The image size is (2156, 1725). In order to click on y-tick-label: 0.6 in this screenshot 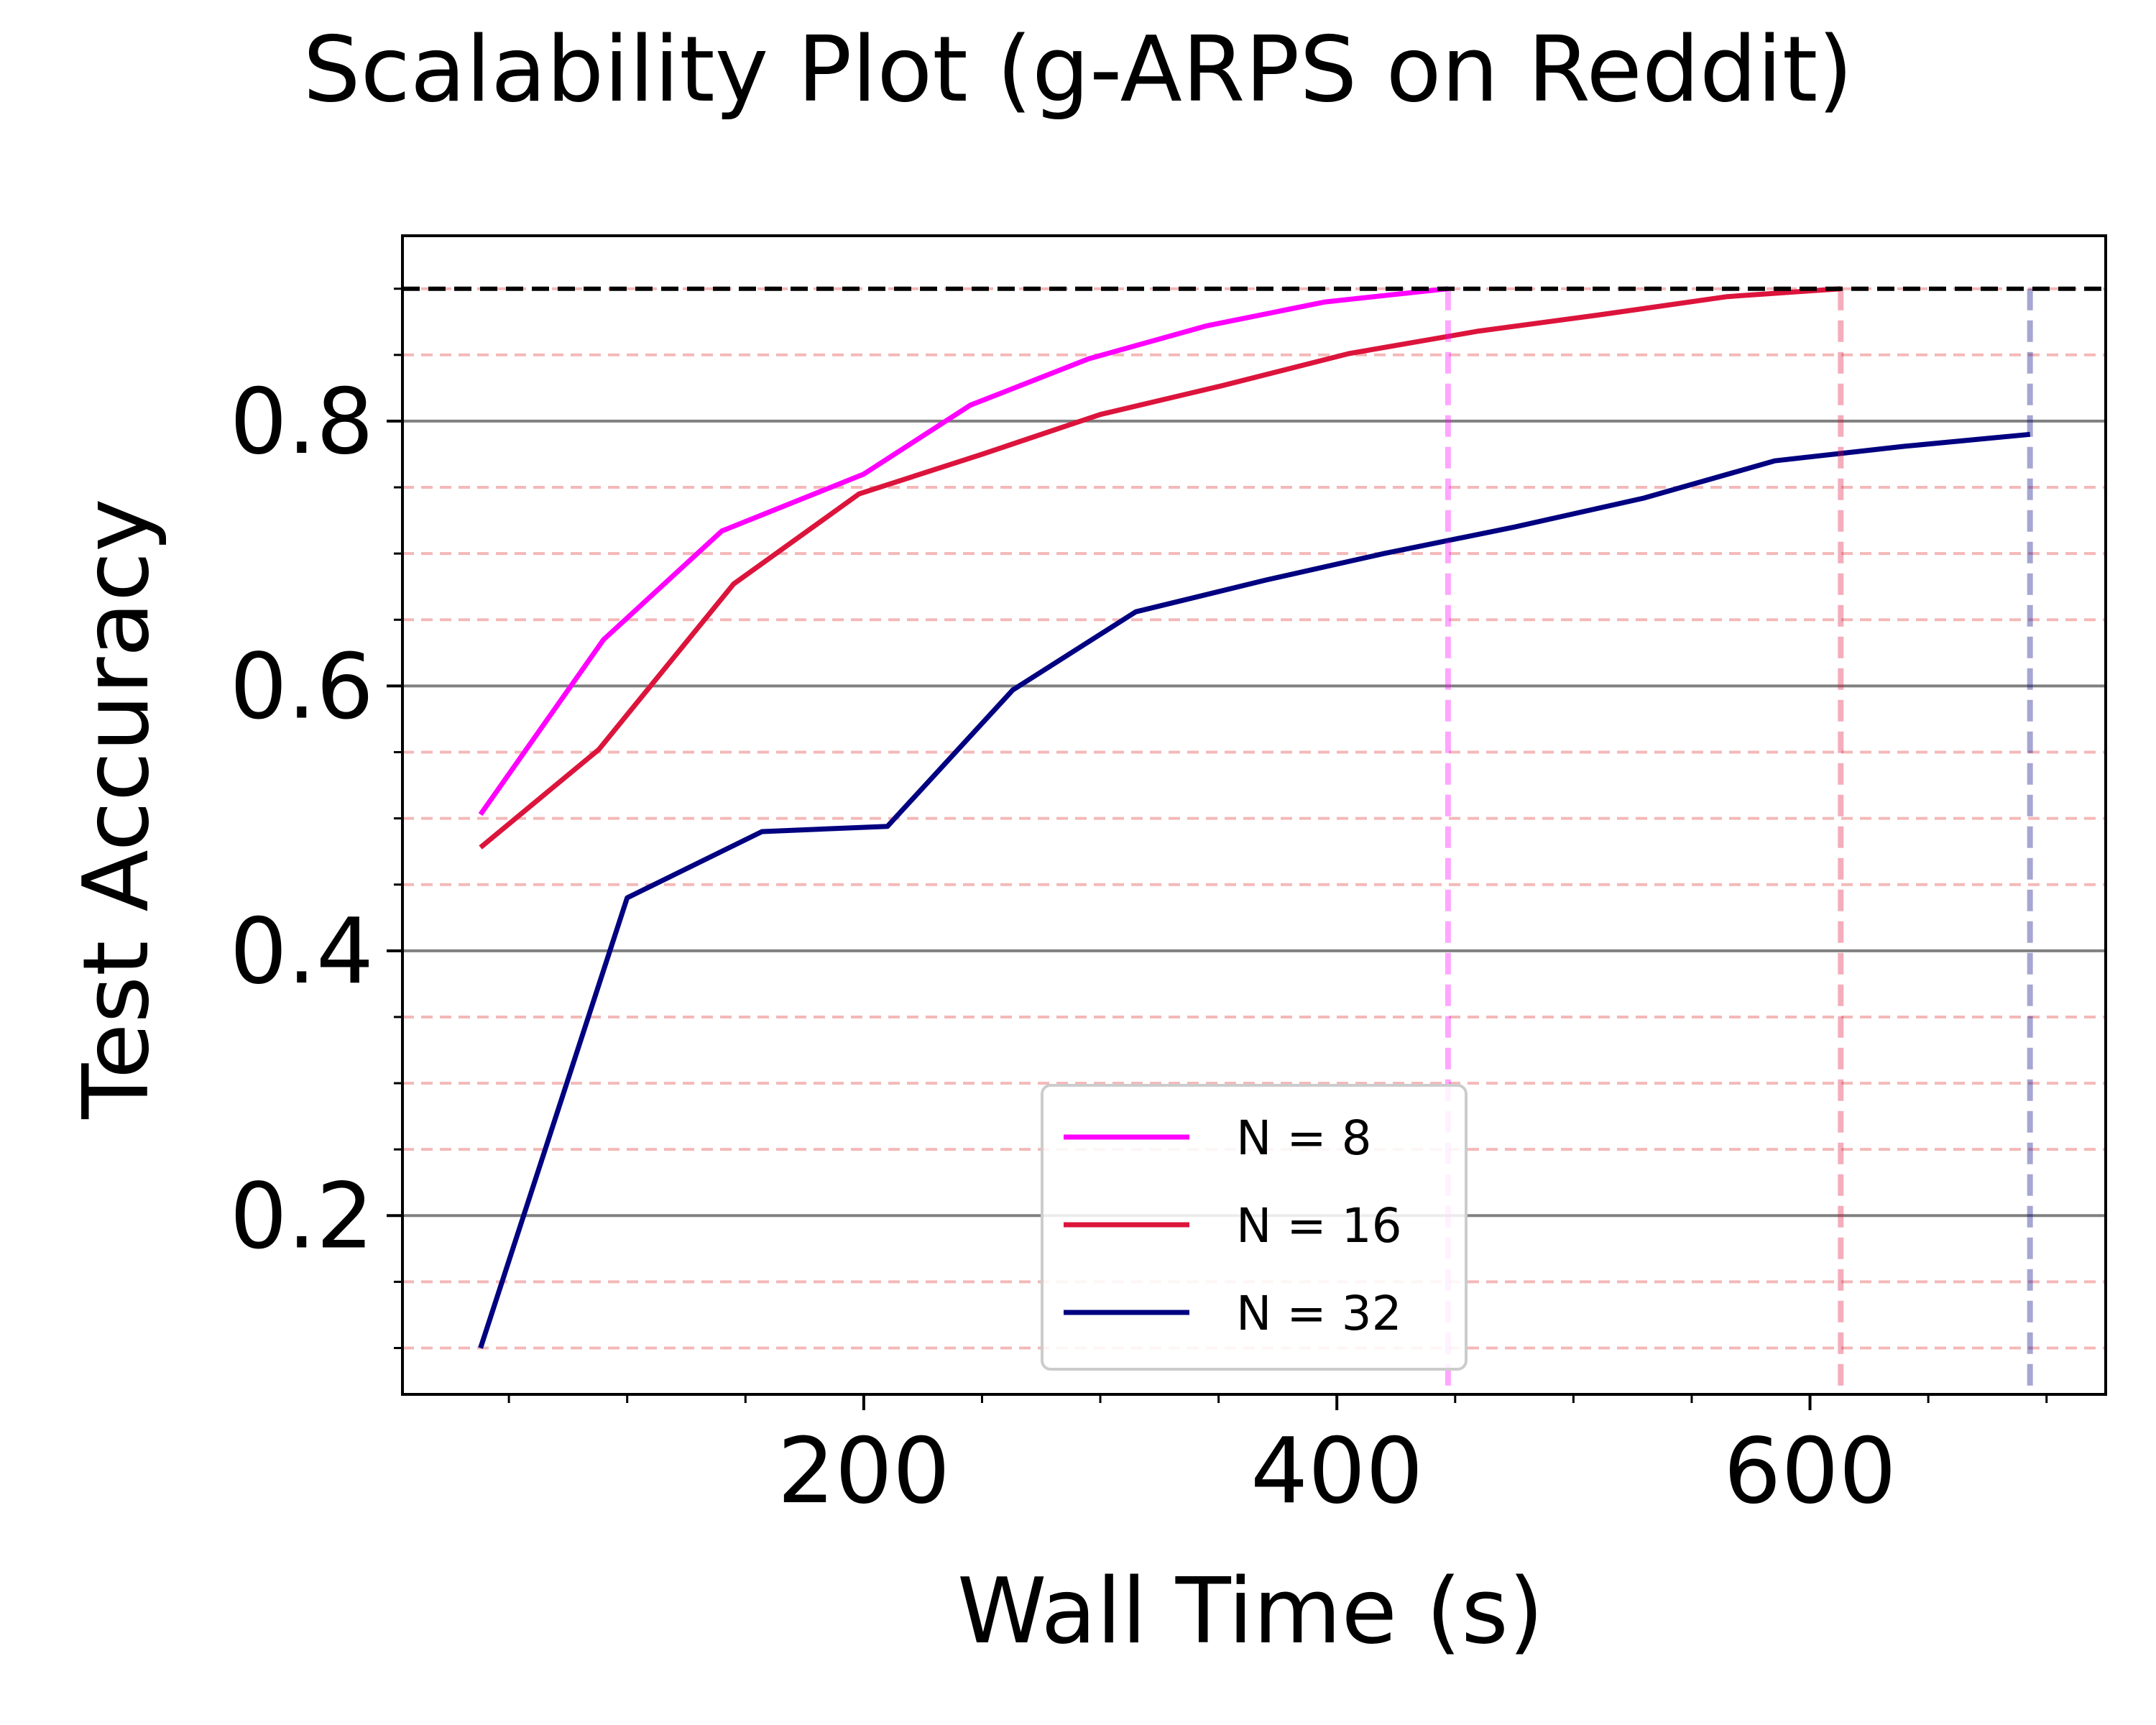, I will do `click(302, 686)`.